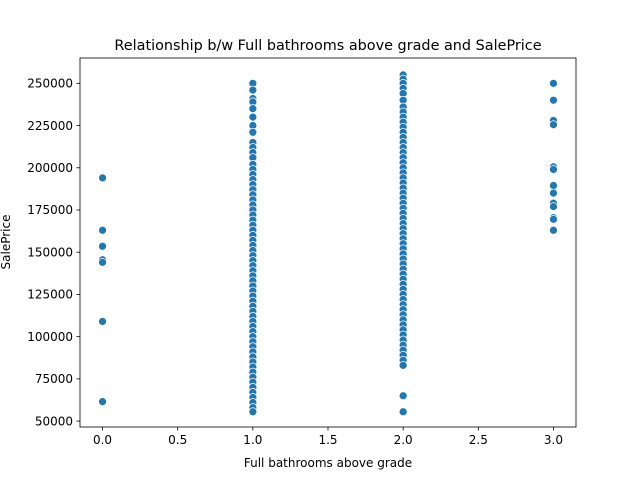 The image size is (640, 480). Describe the element at coordinates (54, 379) in the screenshot. I see `y-tick-label: 75000` at that location.